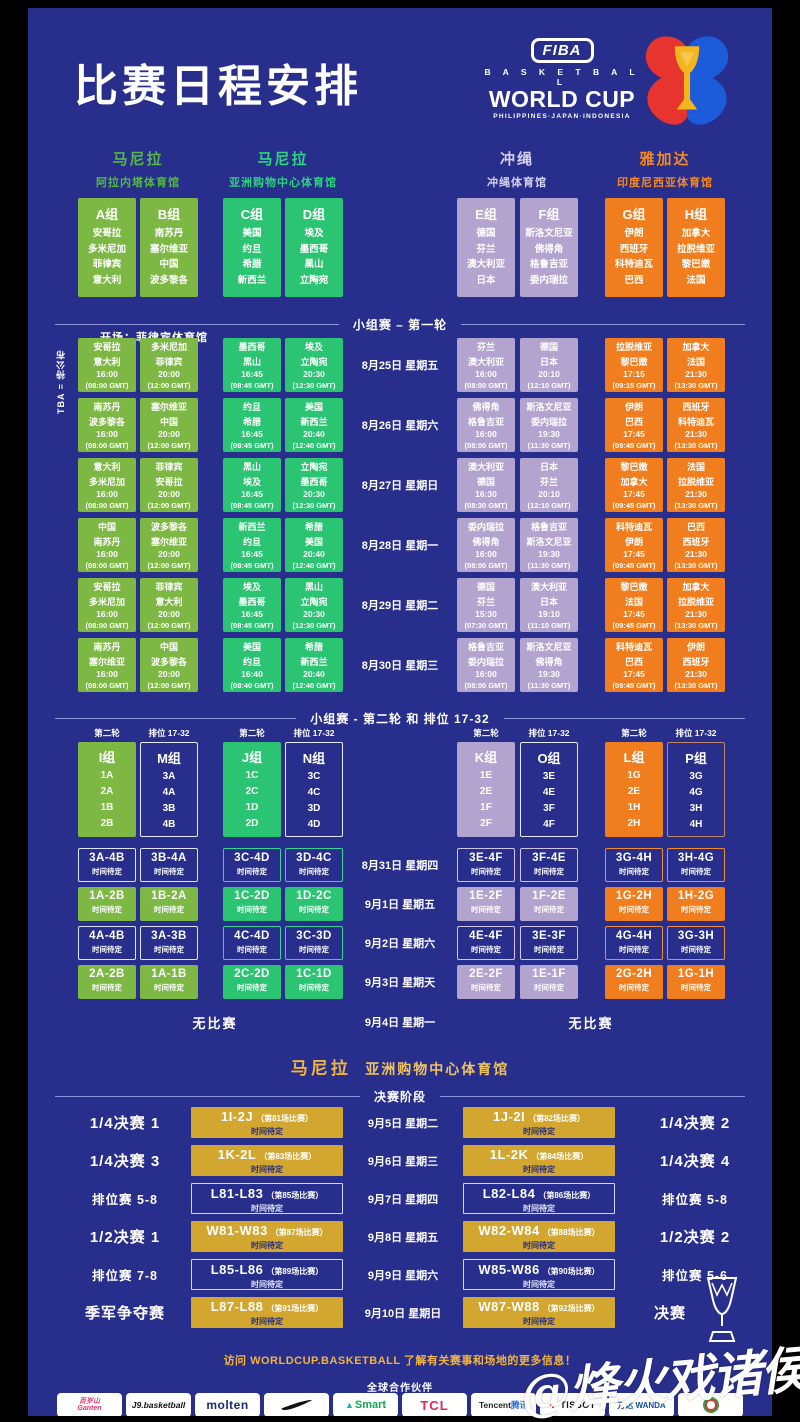 The image size is (800, 1422). I want to click on sponsor-molten: molten, so click(227, 1404).